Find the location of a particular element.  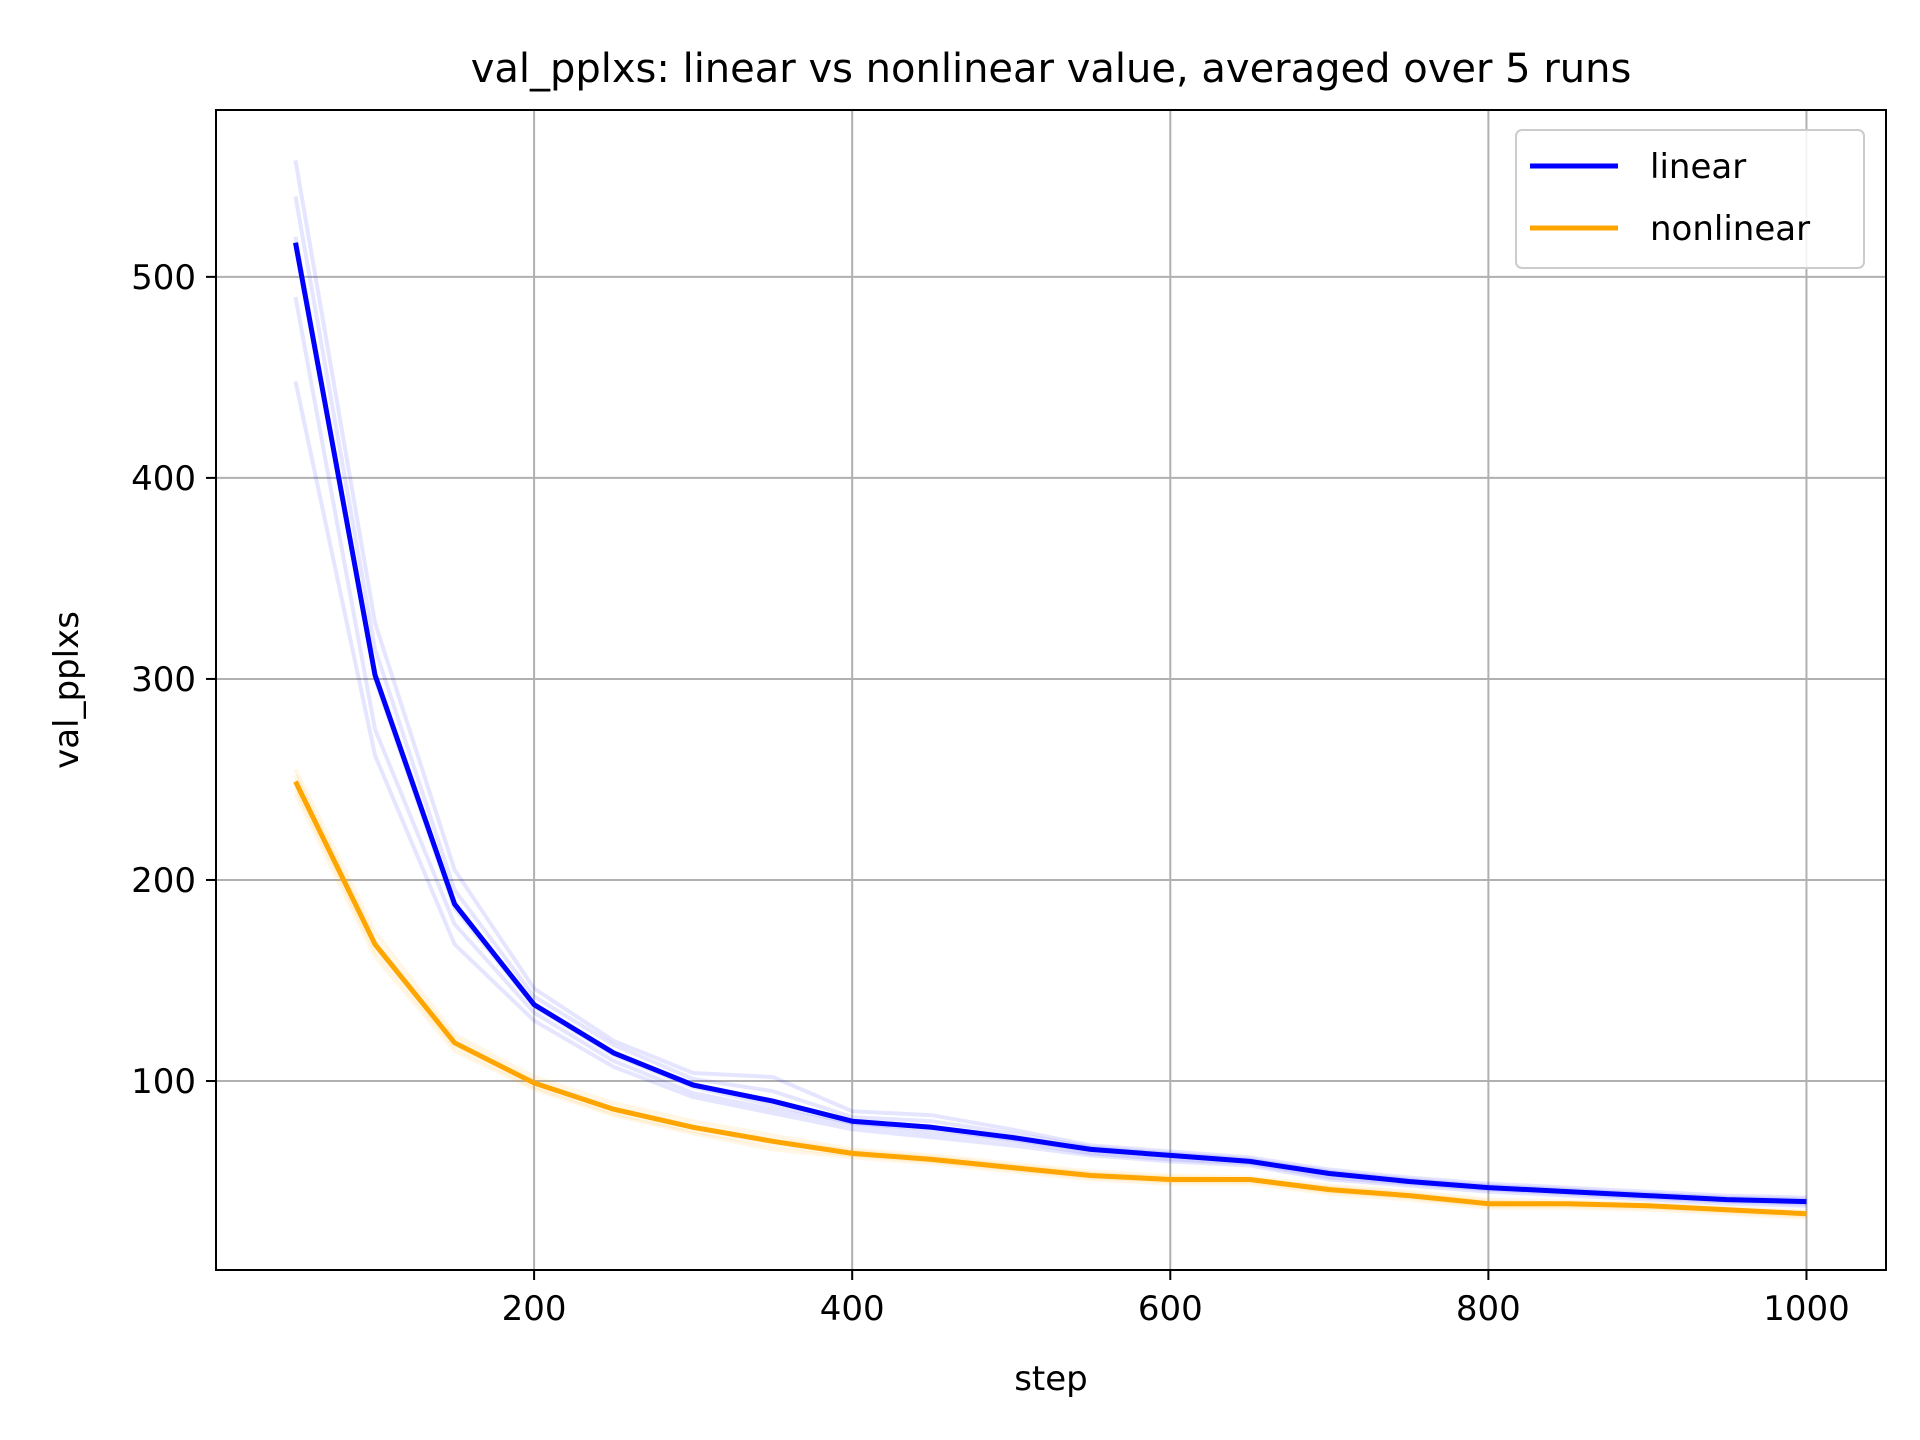

y-tick-label: 200 is located at coordinates (163, 881).